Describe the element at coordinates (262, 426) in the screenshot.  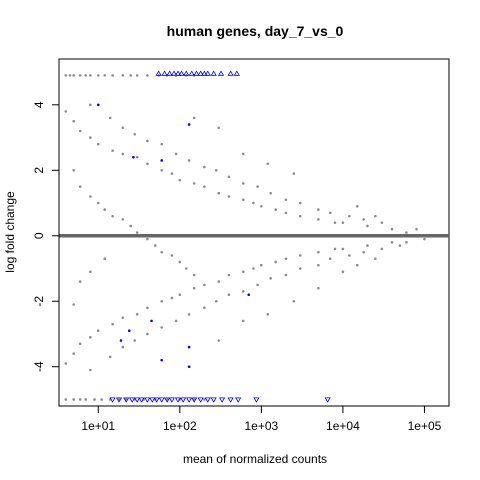
I see `x-tick-label: 1e+03` at that location.